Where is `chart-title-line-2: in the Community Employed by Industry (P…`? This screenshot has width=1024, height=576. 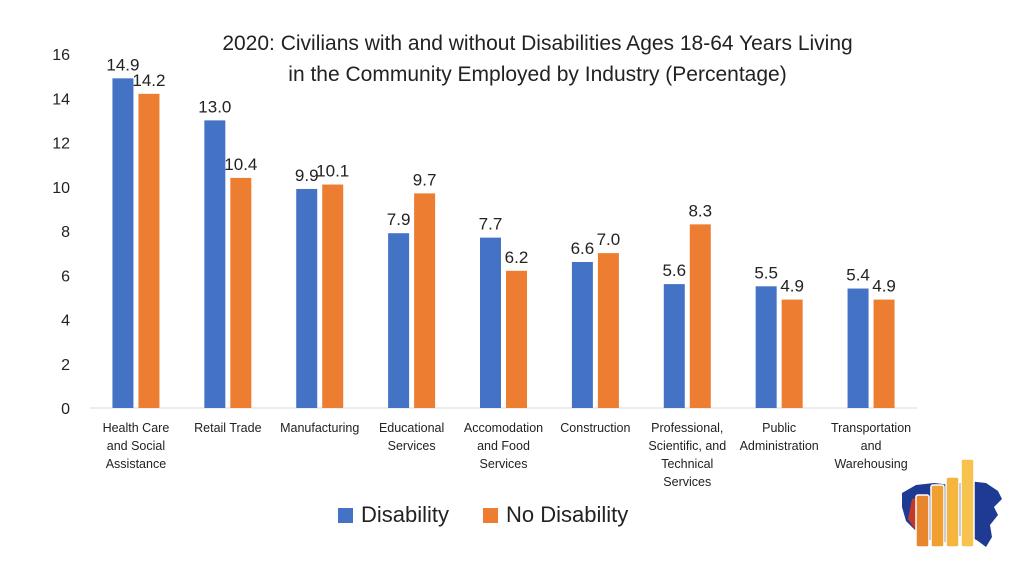 chart-title-line-2: in the Community Employed by Industry (P… is located at coordinates (537, 74).